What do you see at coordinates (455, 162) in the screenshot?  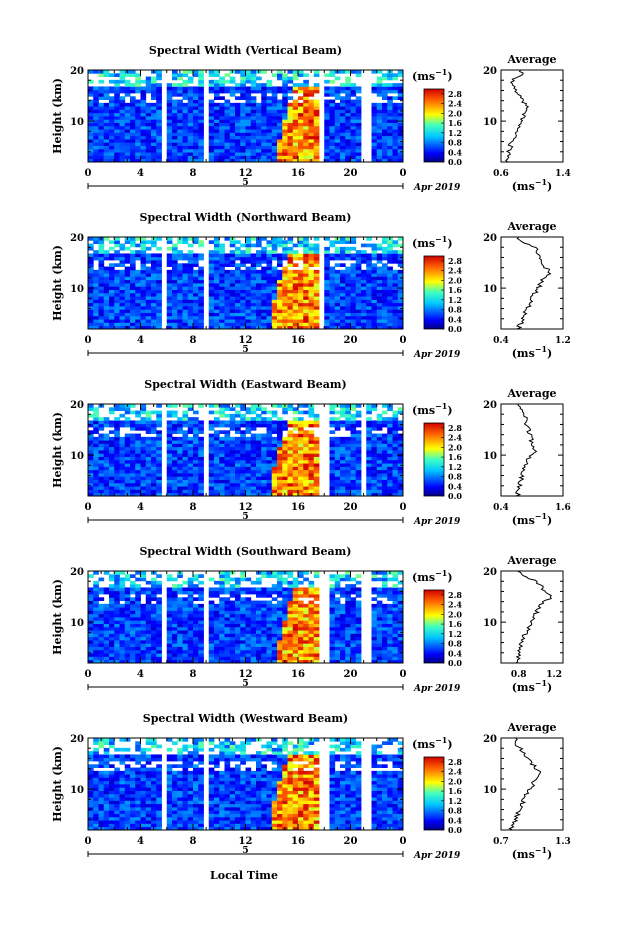 I see `colorbar-tick-label: 0.0` at bounding box center [455, 162].